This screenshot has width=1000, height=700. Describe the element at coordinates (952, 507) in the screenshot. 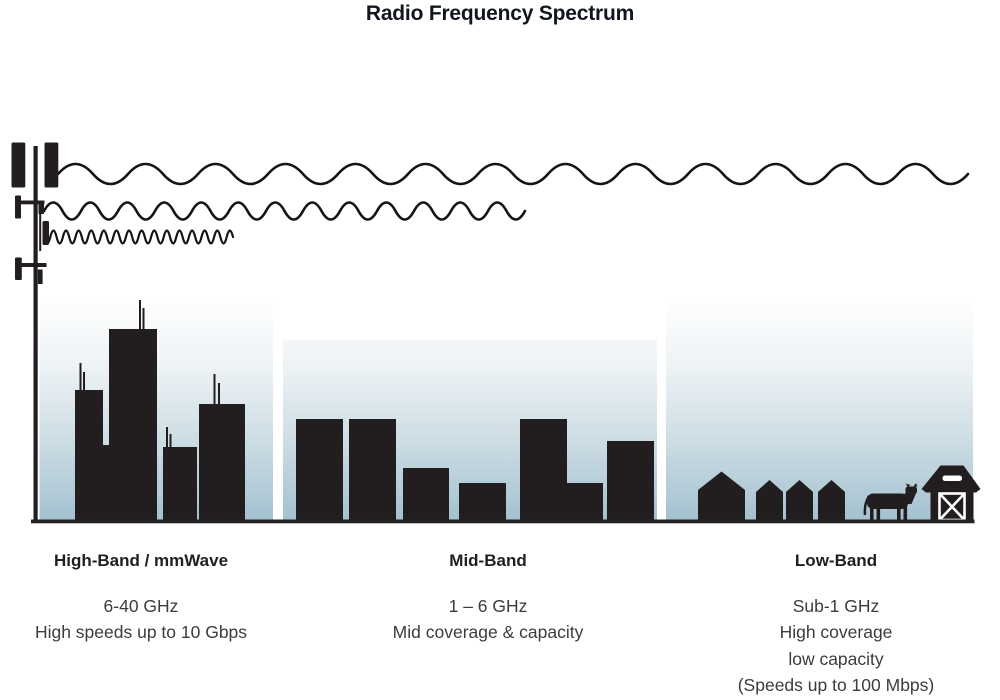

I see `barn-door` at that location.